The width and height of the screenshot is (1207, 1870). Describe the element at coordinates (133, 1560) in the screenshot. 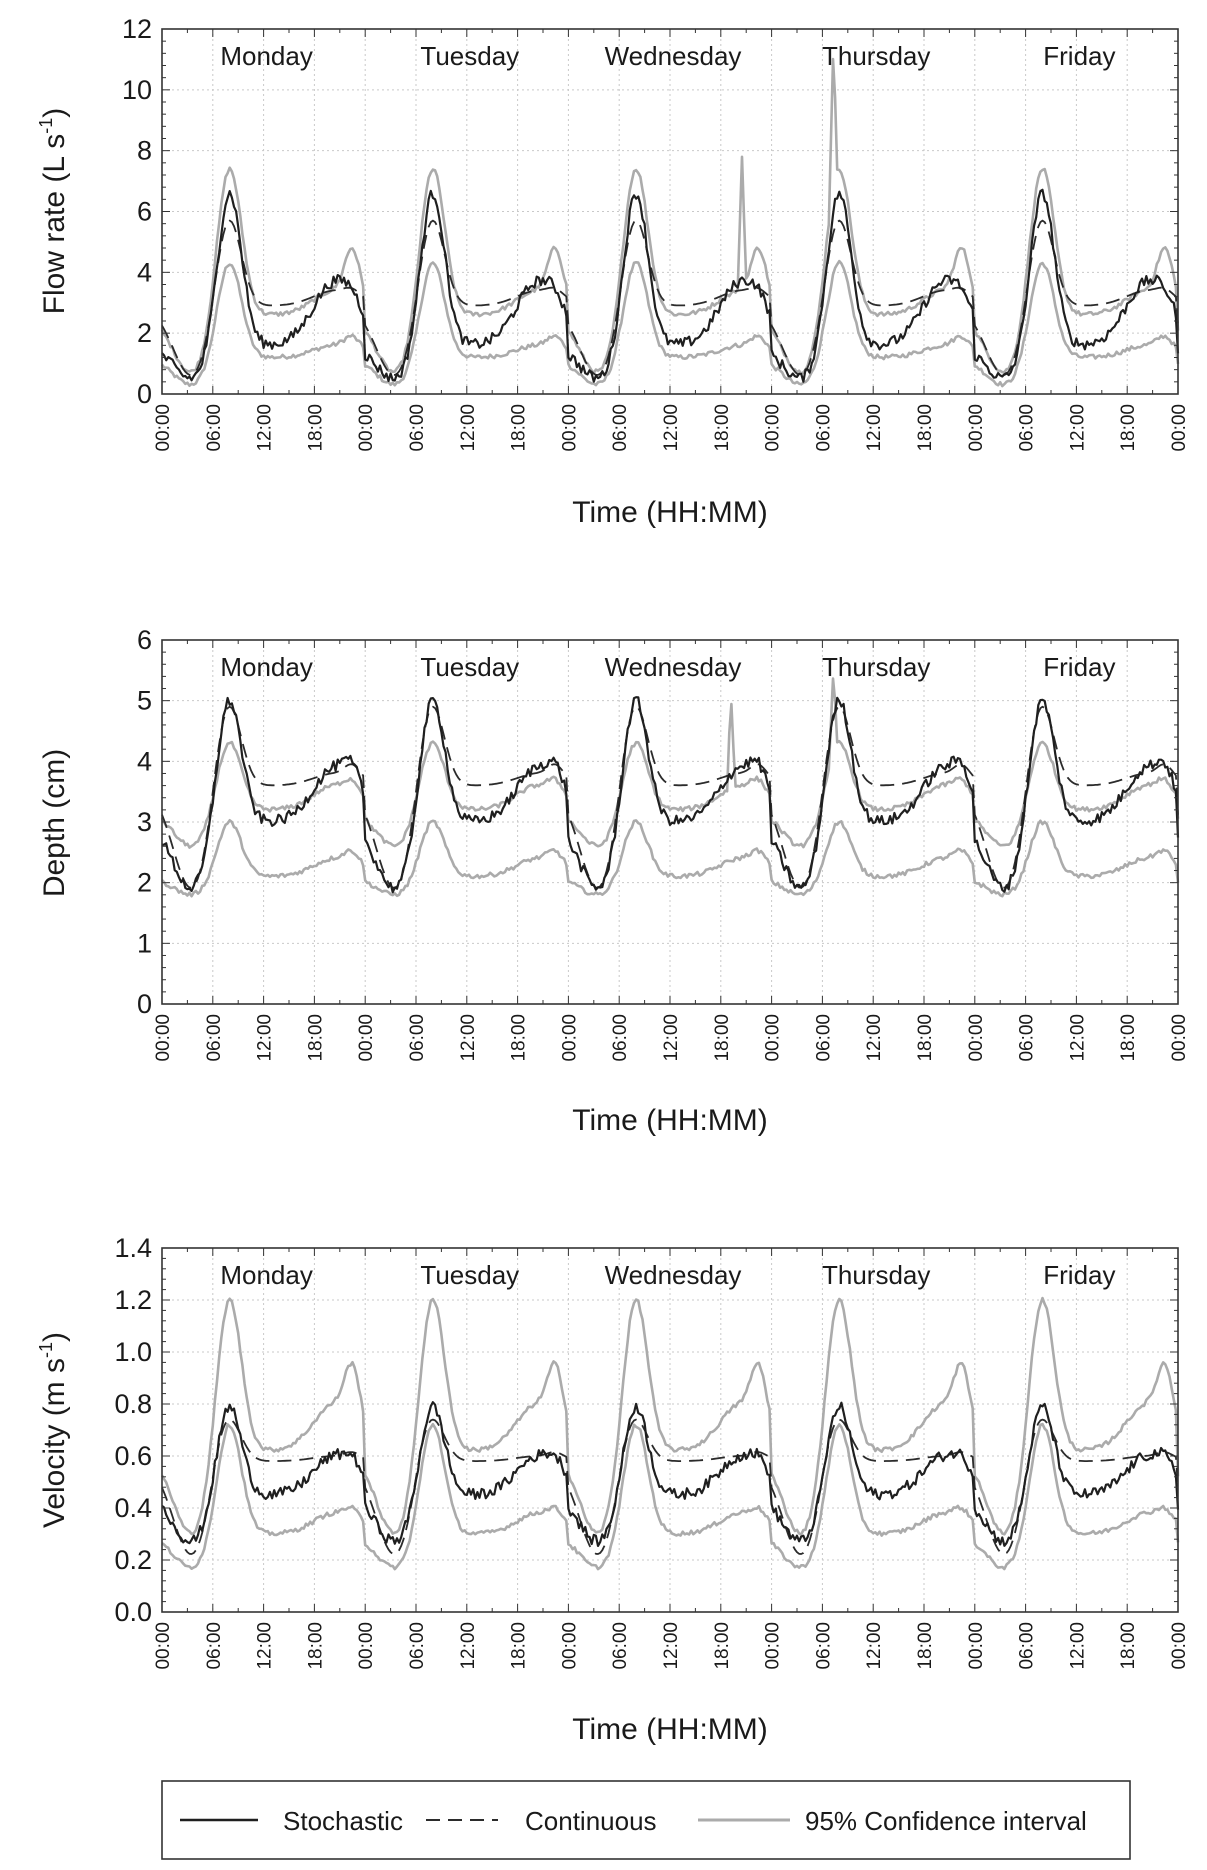

I see `y-tick-label: 0.2` at that location.